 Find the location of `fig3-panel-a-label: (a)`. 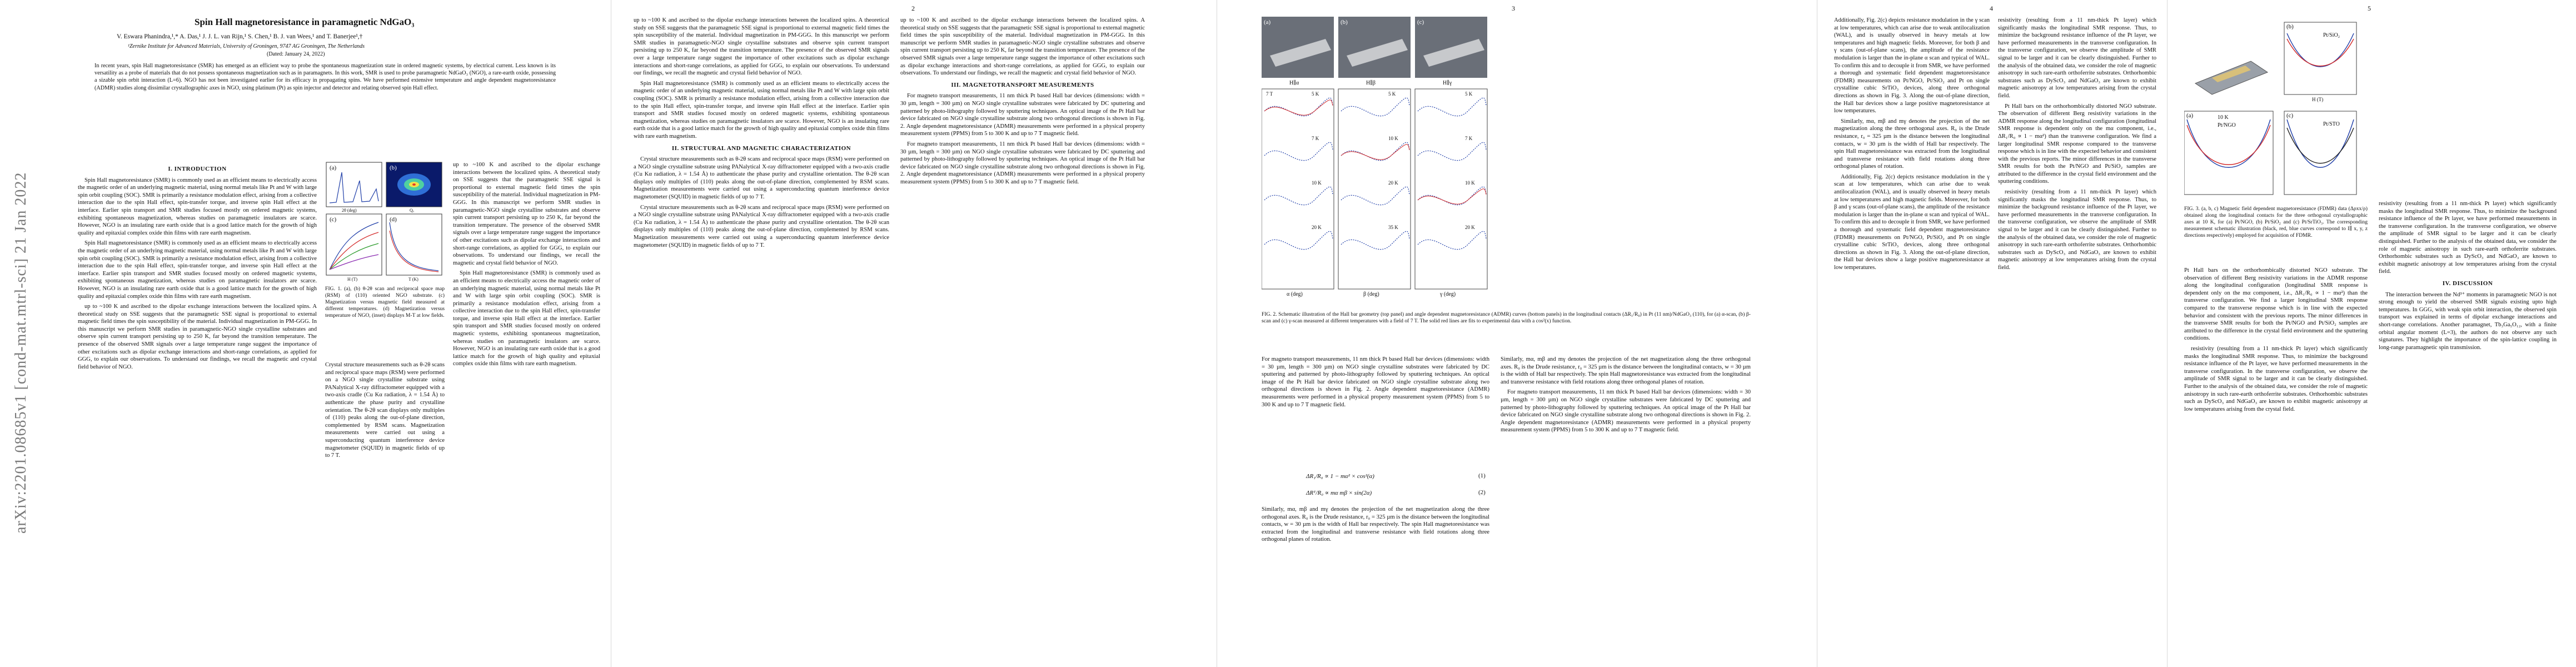

fig3-panel-a-label: (a) is located at coordinates (2190, 115).